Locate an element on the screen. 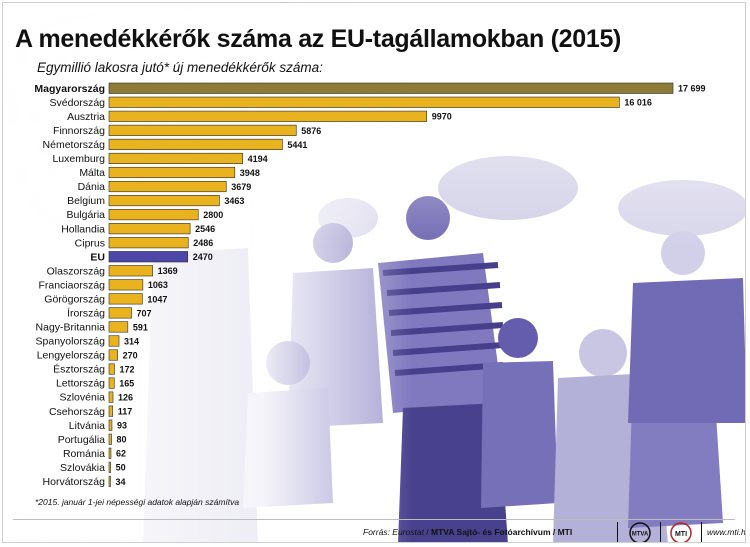 This screenshot has width=750, height=547. value-label: 3948 is located at coordinates (250, 173).